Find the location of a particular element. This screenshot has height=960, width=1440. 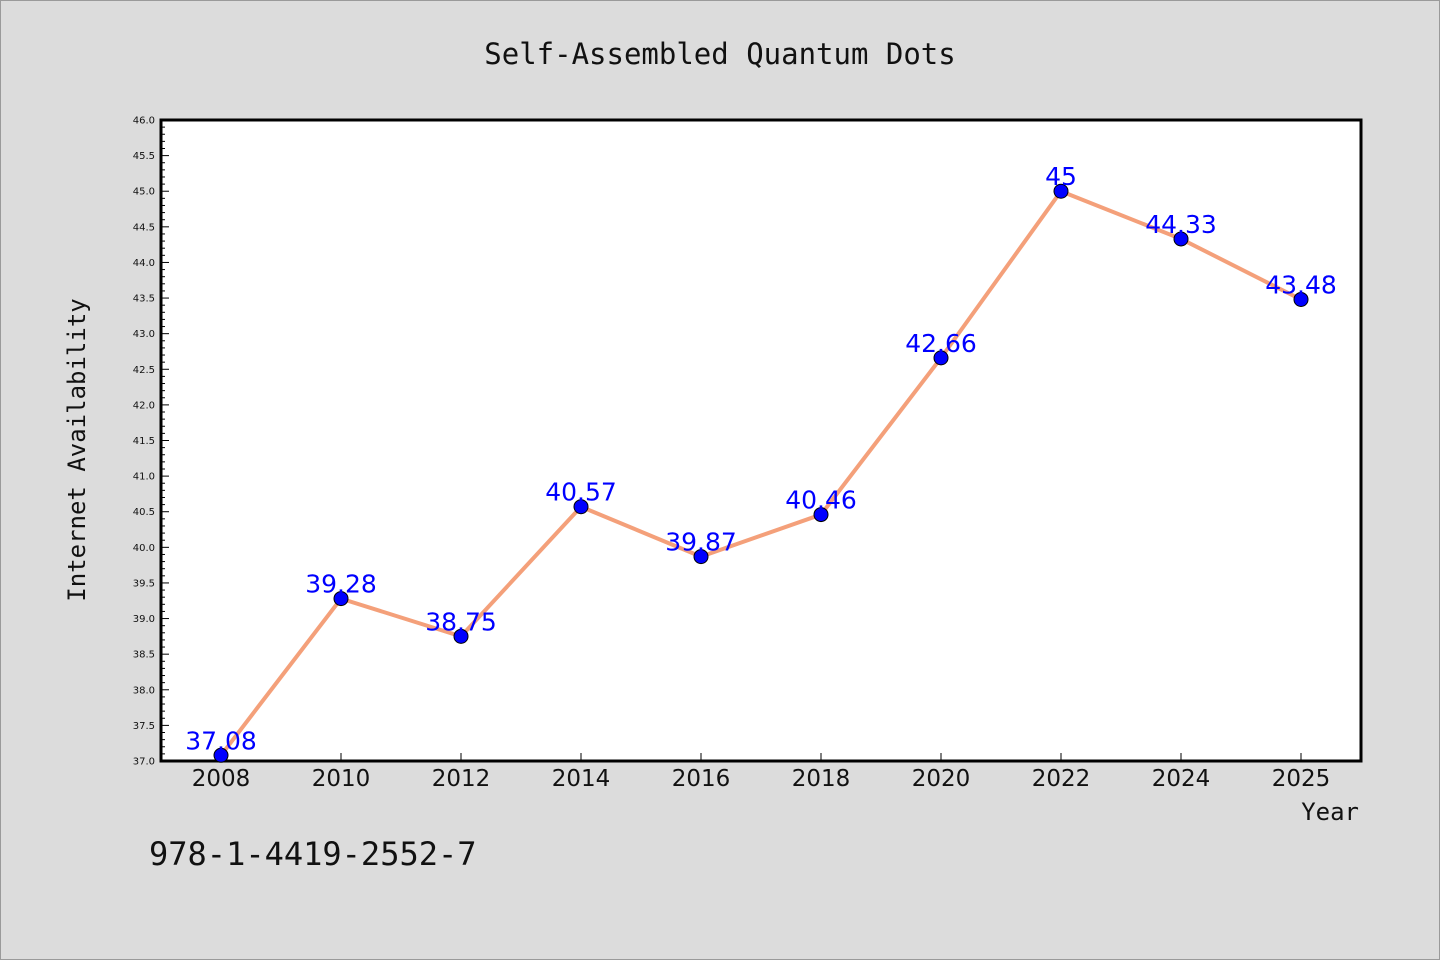

y-tick-label: 40.0 is located at coordinates (144, 548).